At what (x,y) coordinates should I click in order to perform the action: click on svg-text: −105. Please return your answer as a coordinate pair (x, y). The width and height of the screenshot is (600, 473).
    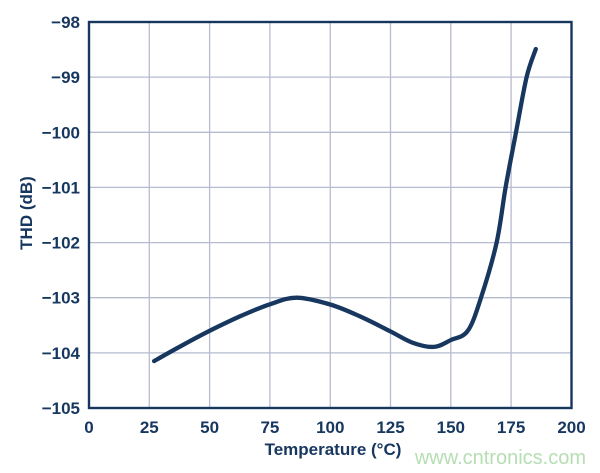
    Looking at the image, I should click on (61, 408).